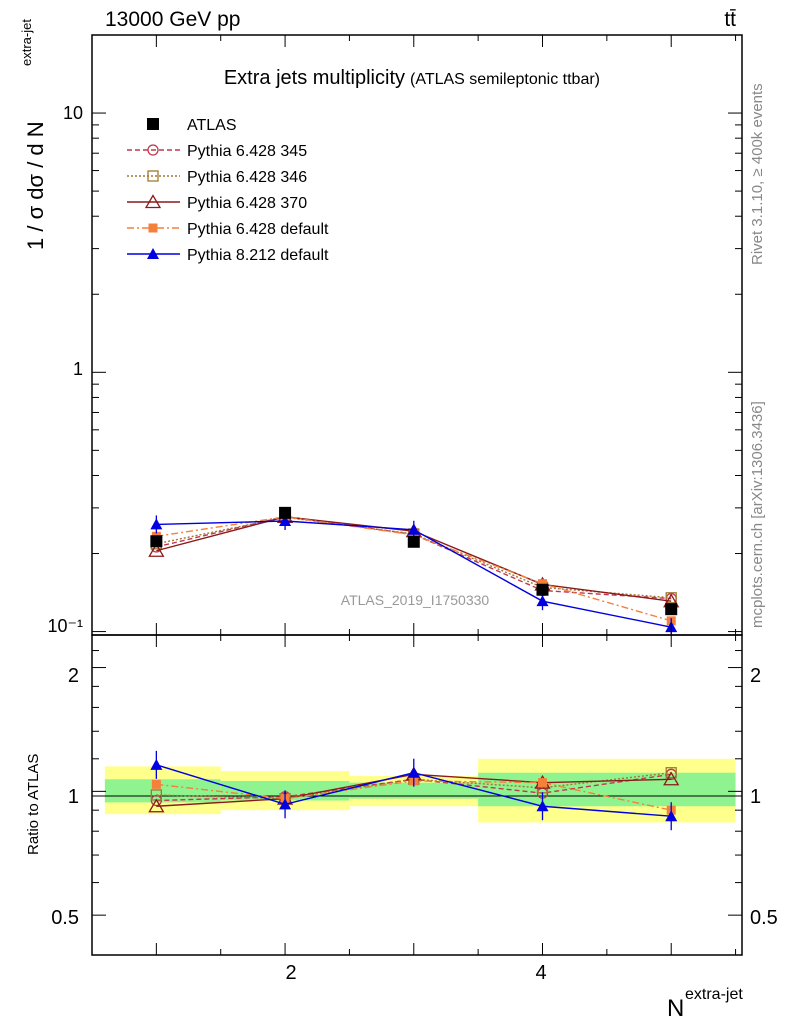 This screenshot has width=786, height=1024. Describe the element at coordinates (755, 676) in the screenshot. I see `ratio-ytick-label-2-right: 2` at that location.